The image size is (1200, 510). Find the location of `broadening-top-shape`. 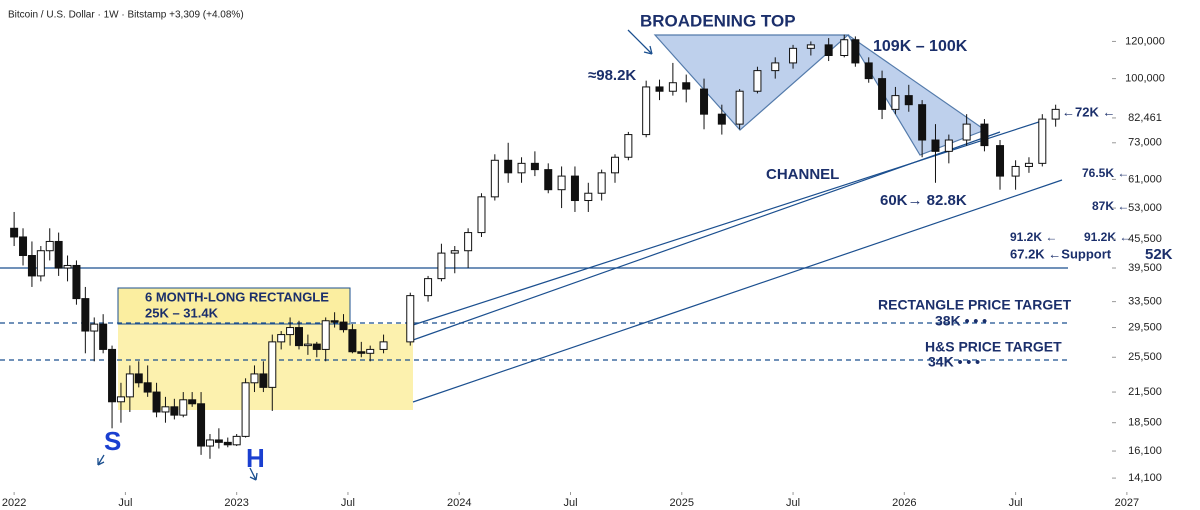

broadening-top-shape is located at coordinates (751, 82).